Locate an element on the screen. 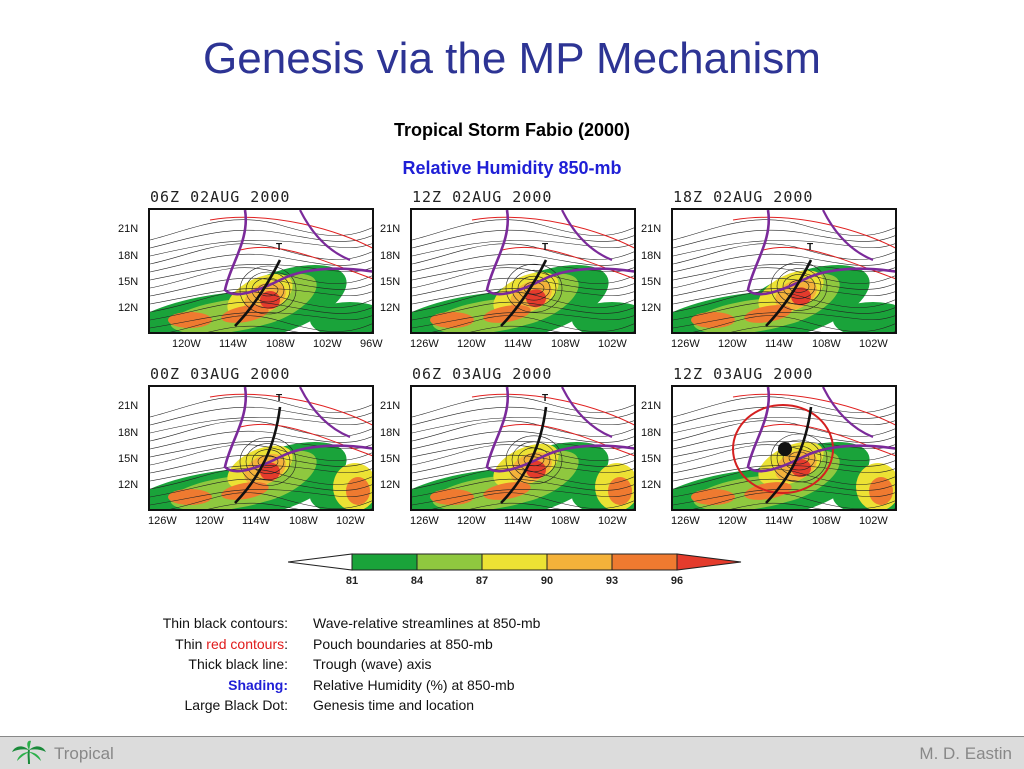 Image resolution: width=1024 pixels, height=769 pixels. legend-value-streamlines: Wave-relative streamlines at 850-mb is located at coordinates (427, 623).